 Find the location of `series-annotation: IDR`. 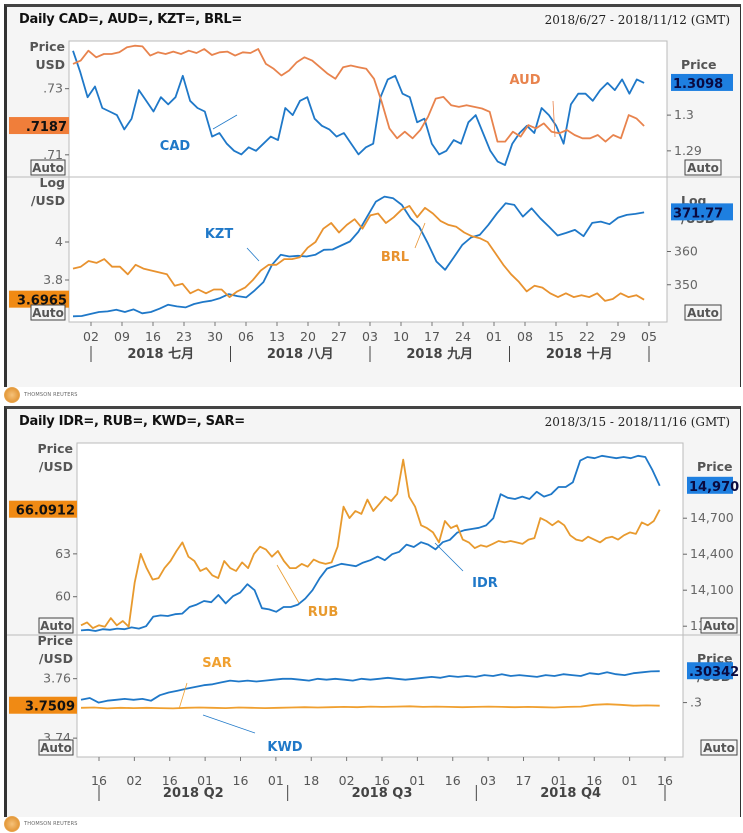

series-annotation: IDR is located at coordinates (485, 583).